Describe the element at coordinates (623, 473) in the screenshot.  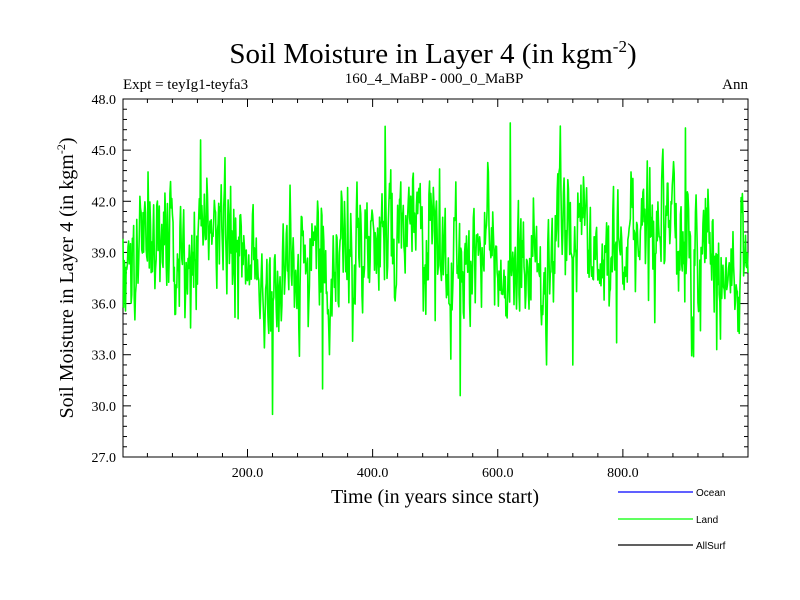
I see `x-tick-label: 800.0` at that location.